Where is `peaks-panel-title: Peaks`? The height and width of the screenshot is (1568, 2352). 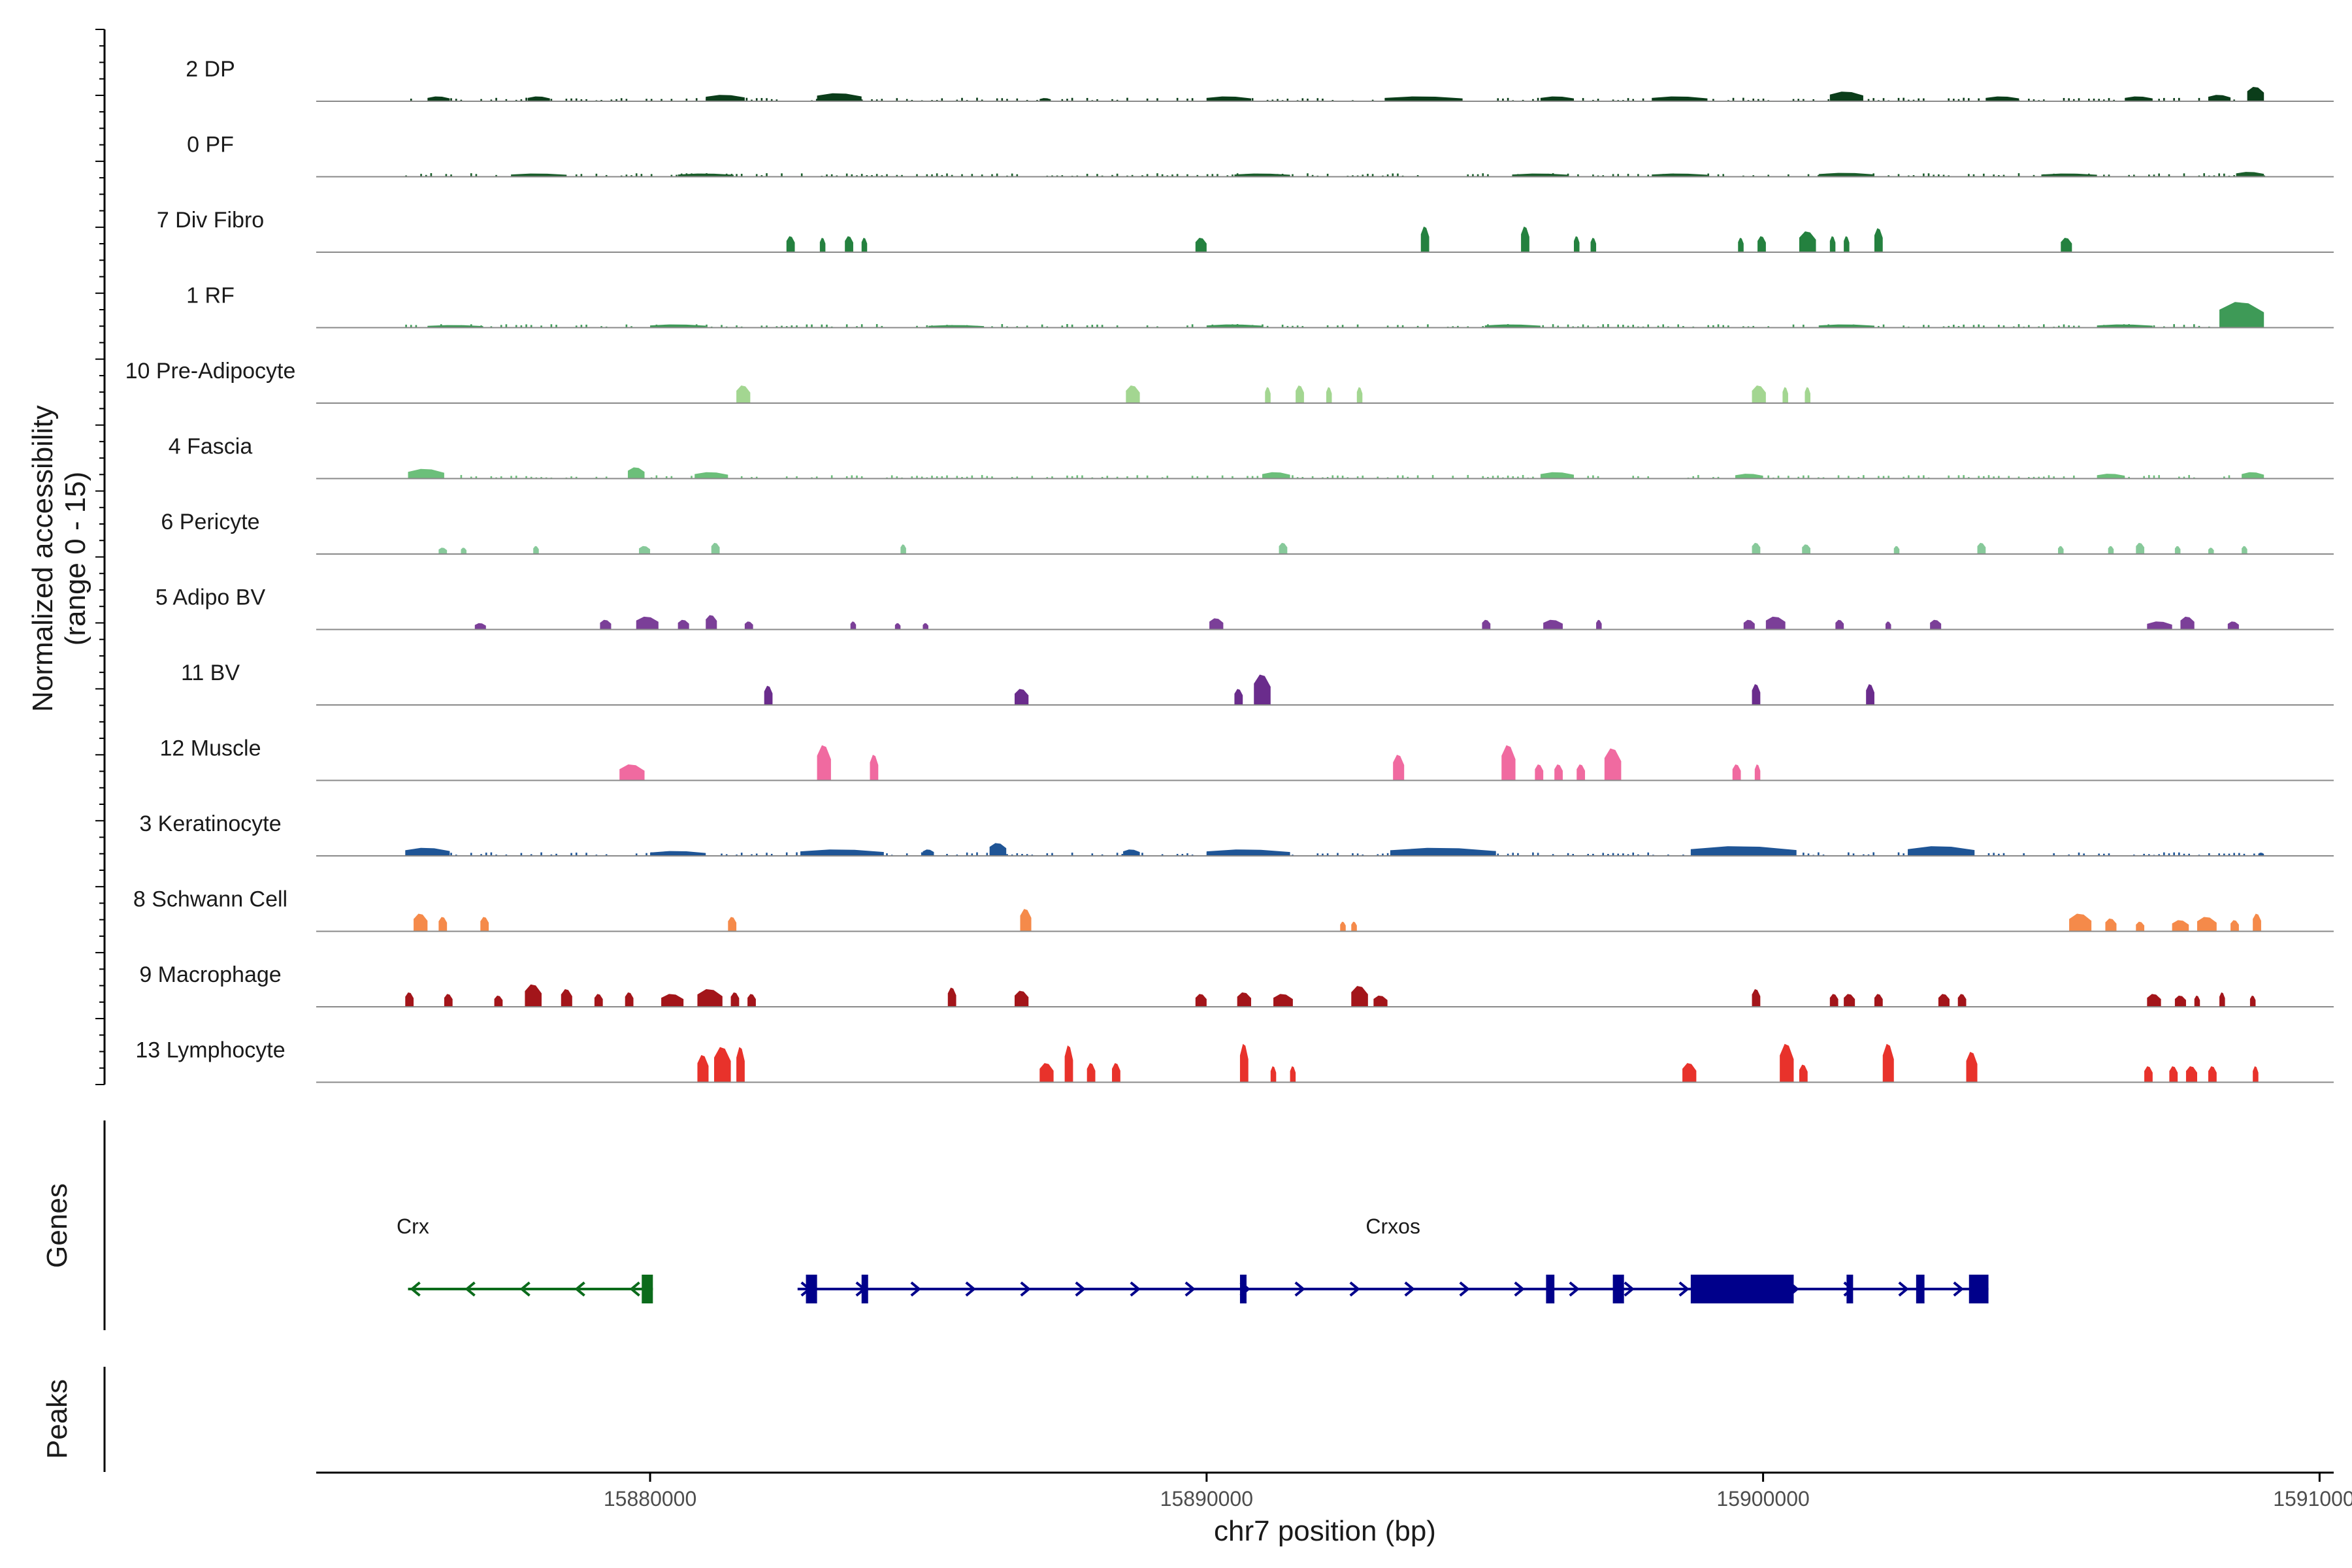
peaks-panel-title: Peaks is located at coordinates (57, 1419).